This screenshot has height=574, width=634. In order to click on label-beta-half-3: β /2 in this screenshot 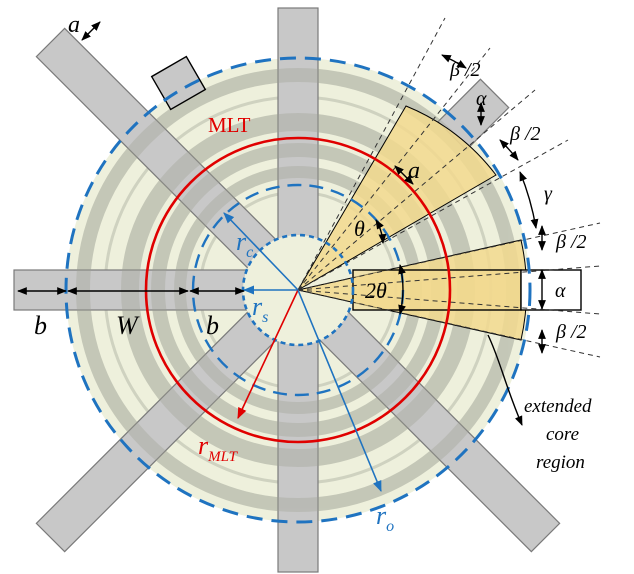, I will do `click(571, 242)`.